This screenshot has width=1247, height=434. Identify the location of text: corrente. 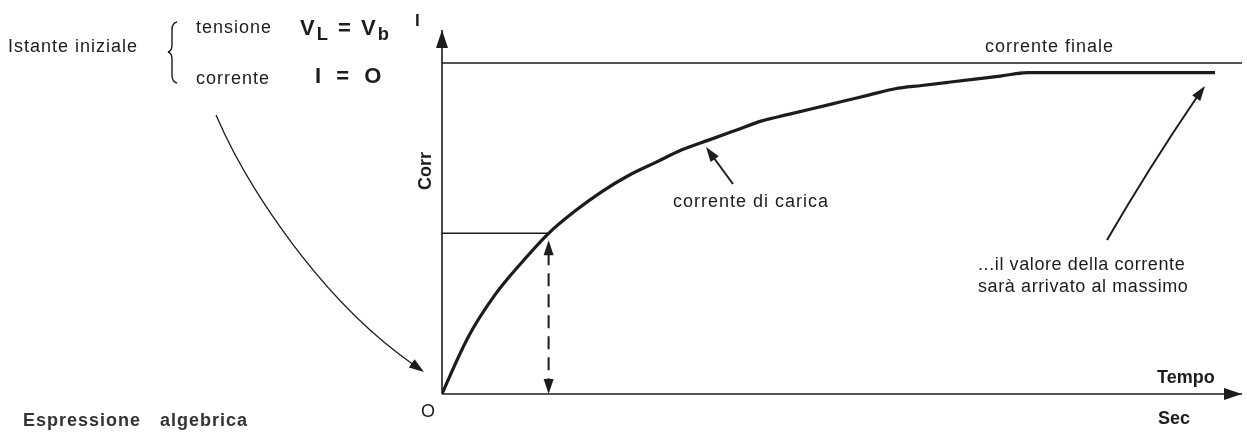
(233, 78).